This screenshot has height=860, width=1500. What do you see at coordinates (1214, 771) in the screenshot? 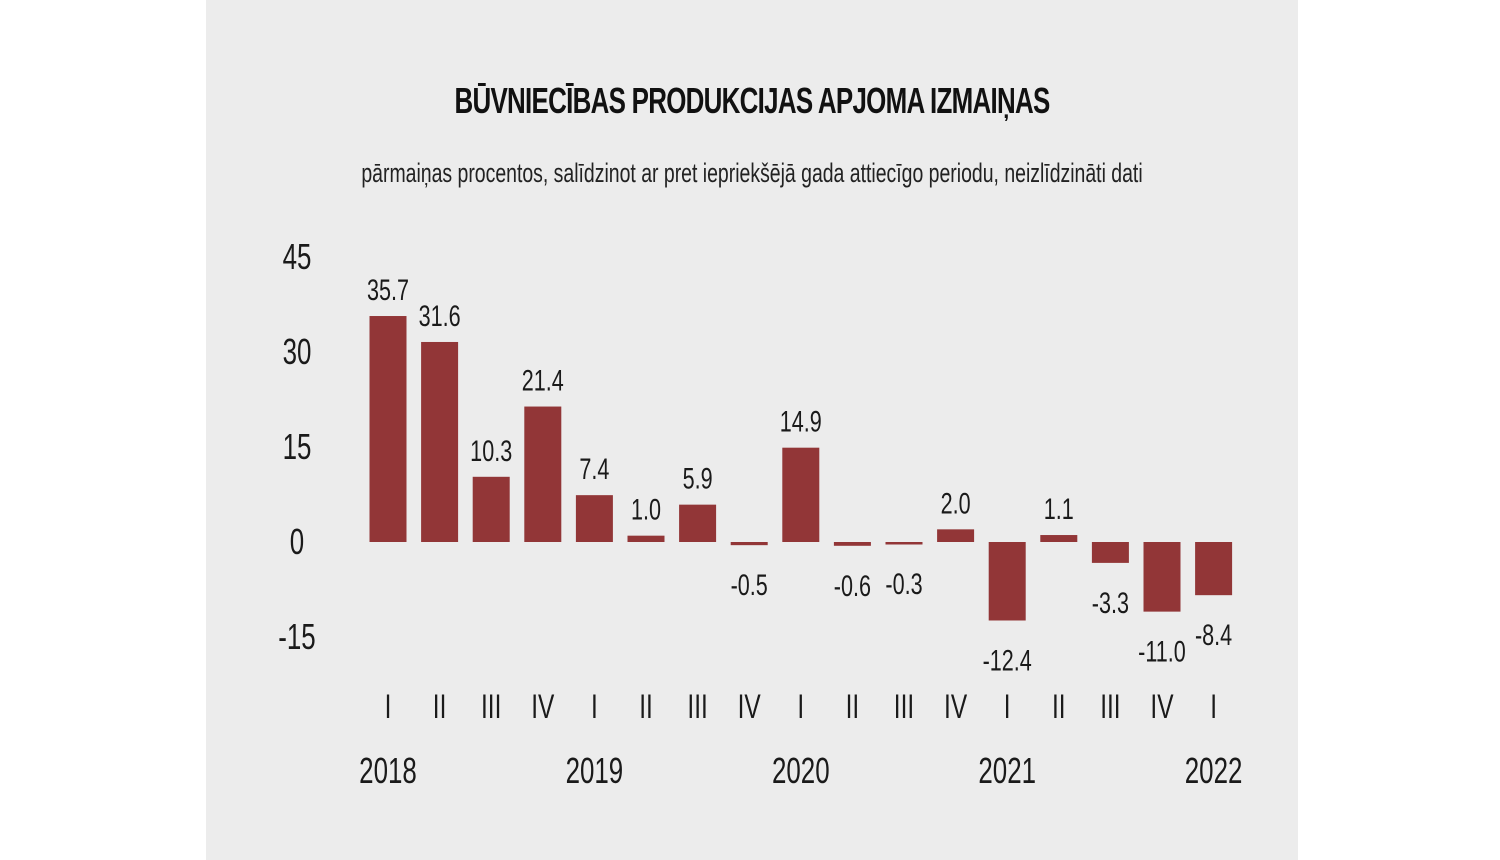
I see `year-label: 2022` at bounding box center [1214, 771].